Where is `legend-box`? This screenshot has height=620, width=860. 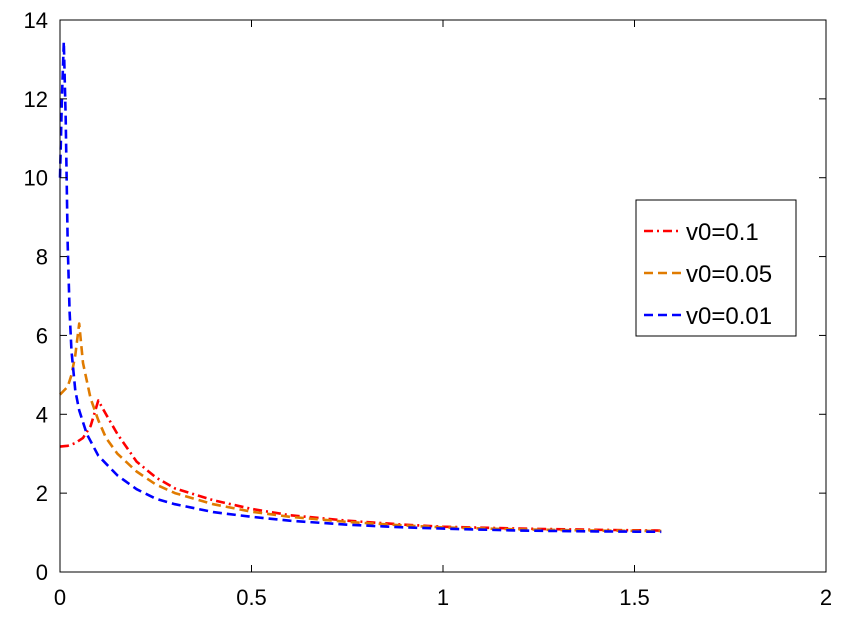 legend-box is located at coordinates (716, 268).